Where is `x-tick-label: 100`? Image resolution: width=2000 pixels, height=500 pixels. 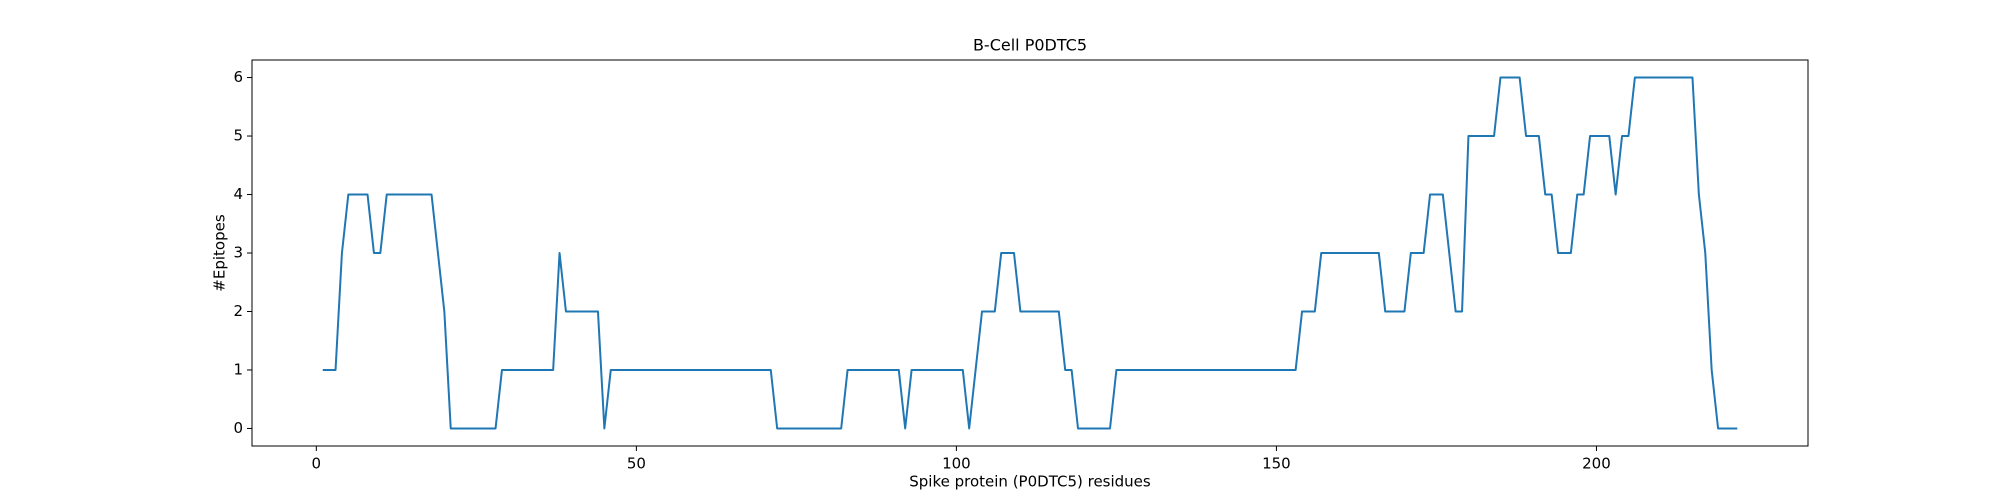 x-tick-label: 100 is located at coordinates (956, 464).